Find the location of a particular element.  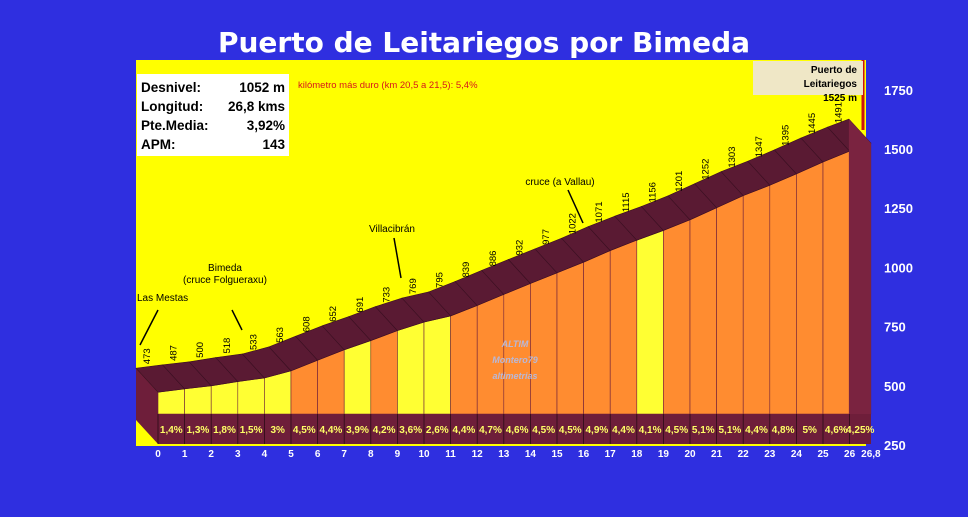

x-tick-label: 26,8 is located at coordinates (871, 454).